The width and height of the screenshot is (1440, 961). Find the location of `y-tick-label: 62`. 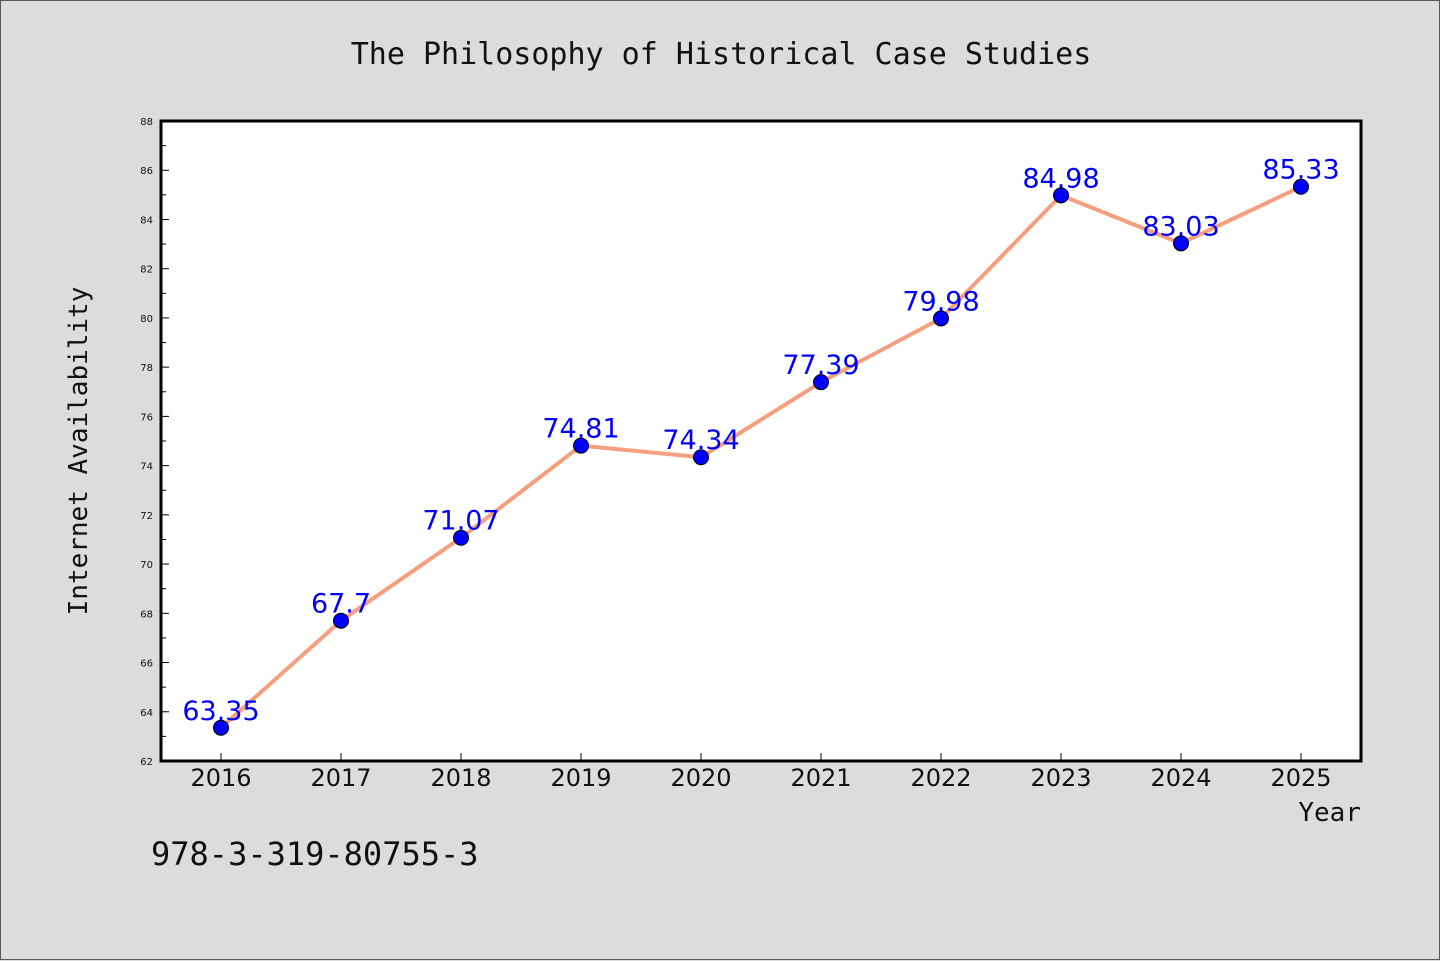

y-tick-label: 62 is located at coordinates (146, 762).